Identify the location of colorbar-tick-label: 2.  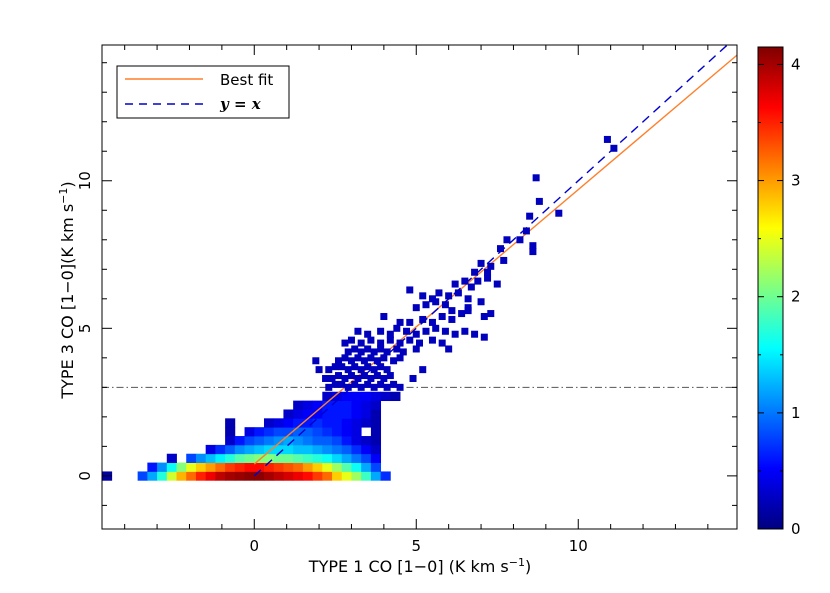
(796, 297).